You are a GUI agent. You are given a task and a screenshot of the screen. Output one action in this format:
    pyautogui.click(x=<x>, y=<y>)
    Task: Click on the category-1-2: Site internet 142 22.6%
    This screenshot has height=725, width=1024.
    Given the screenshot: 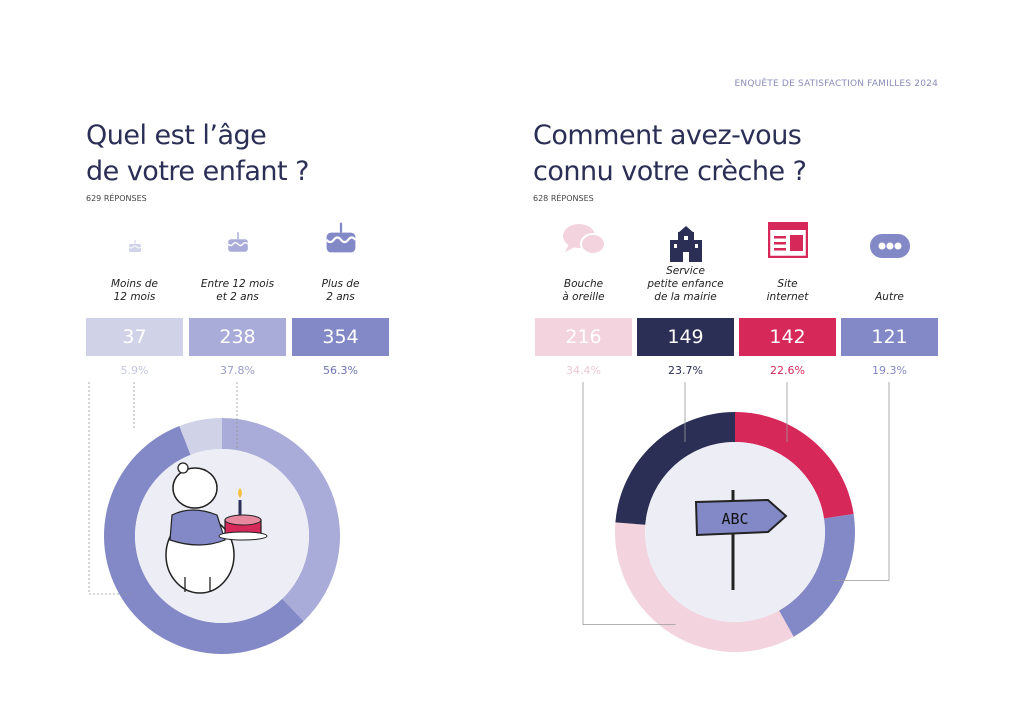 What is the action you would take?
    pyautogui.click(x=787, y=299)
    